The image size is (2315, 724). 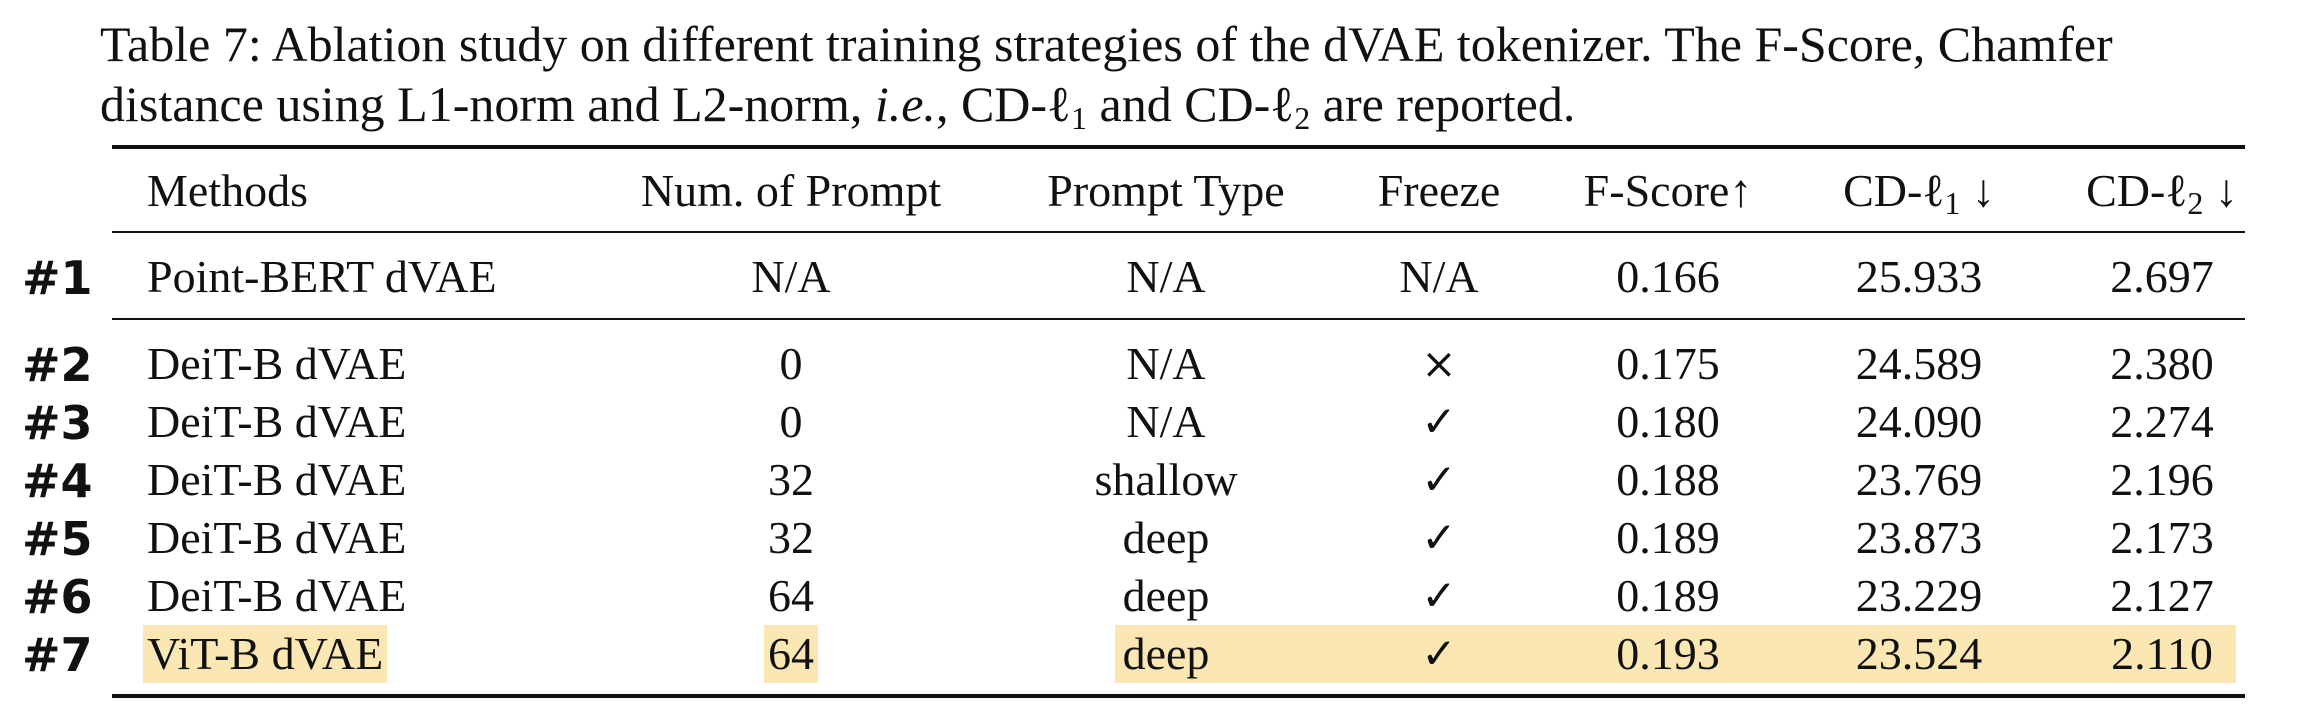 I want to click on caption-ie: i.e., so click(x=905, y=104).